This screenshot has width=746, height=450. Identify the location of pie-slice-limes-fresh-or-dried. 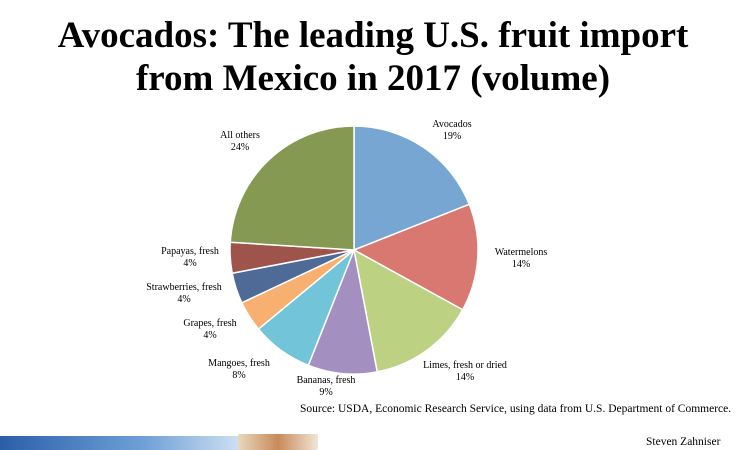
(408, 310).